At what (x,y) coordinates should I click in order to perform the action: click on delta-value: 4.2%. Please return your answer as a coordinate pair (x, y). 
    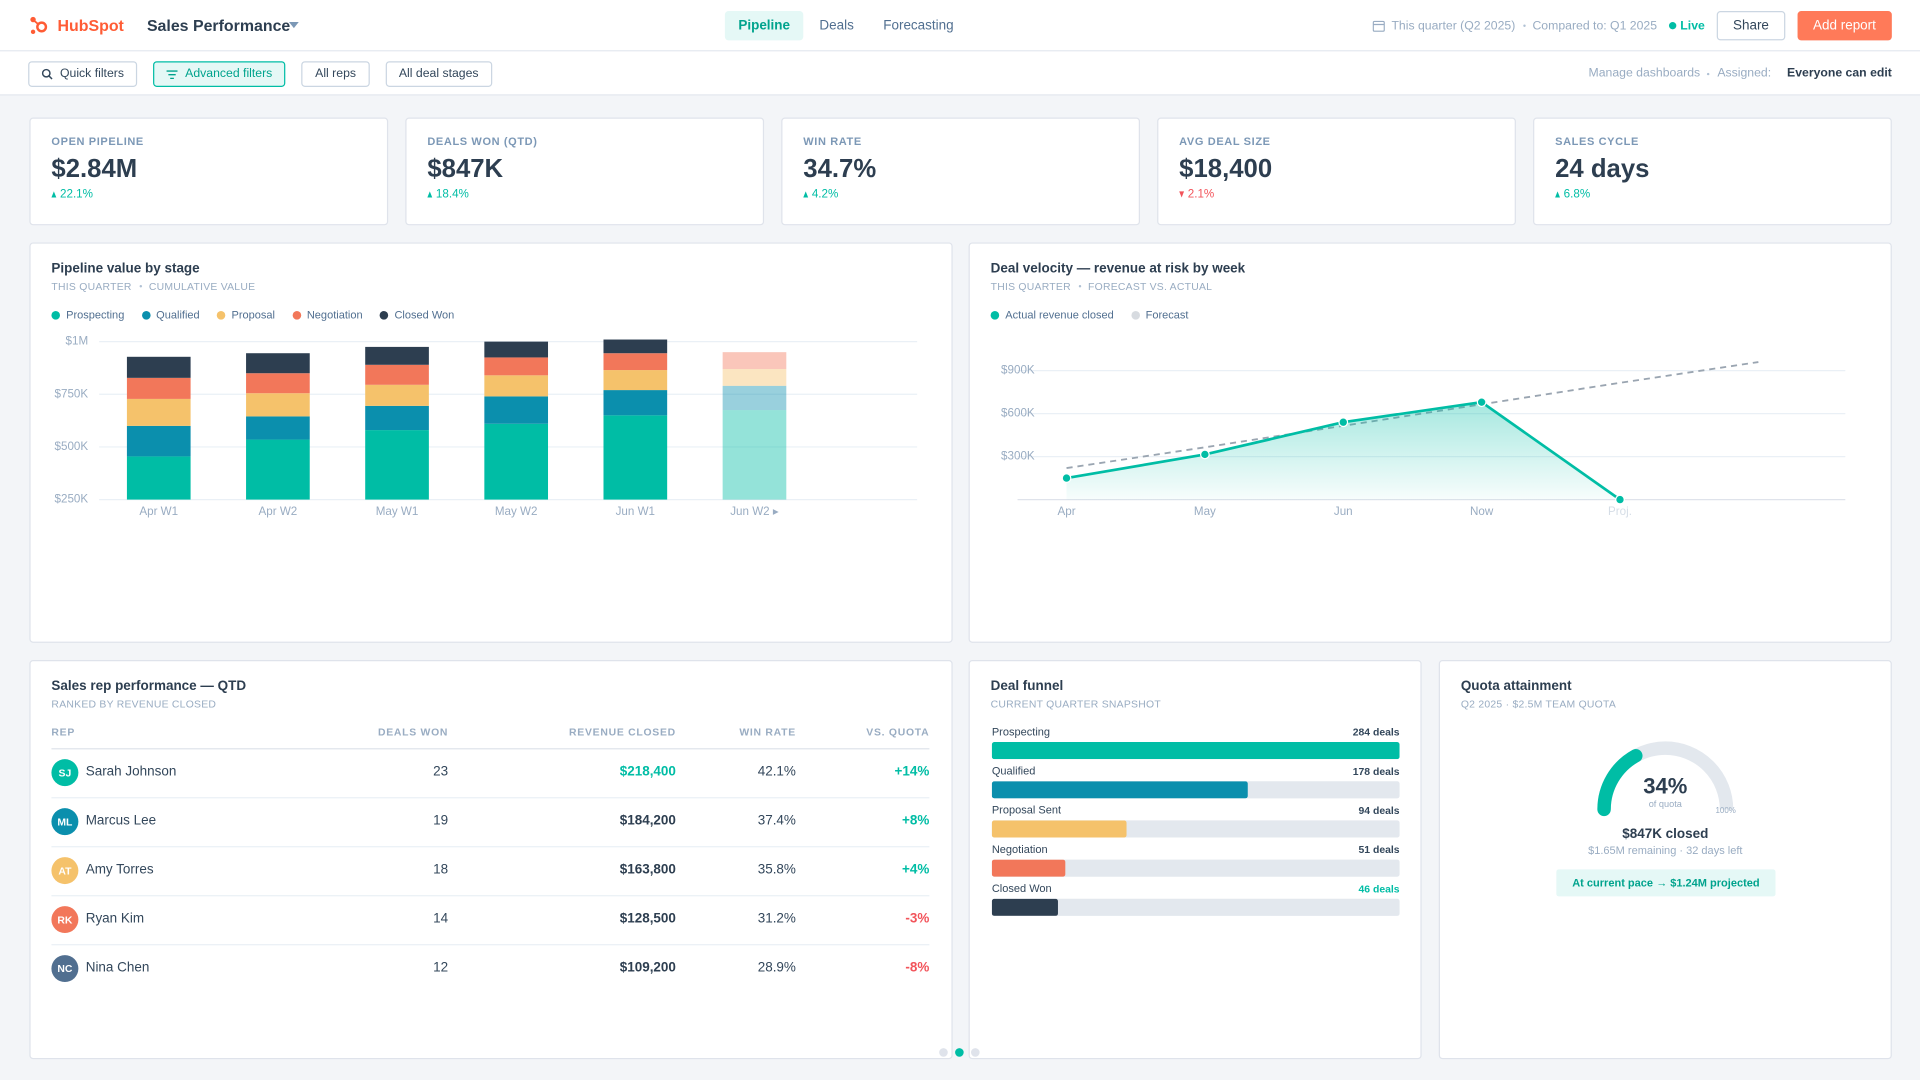
    Looking at the image, I should click on (825, 194).